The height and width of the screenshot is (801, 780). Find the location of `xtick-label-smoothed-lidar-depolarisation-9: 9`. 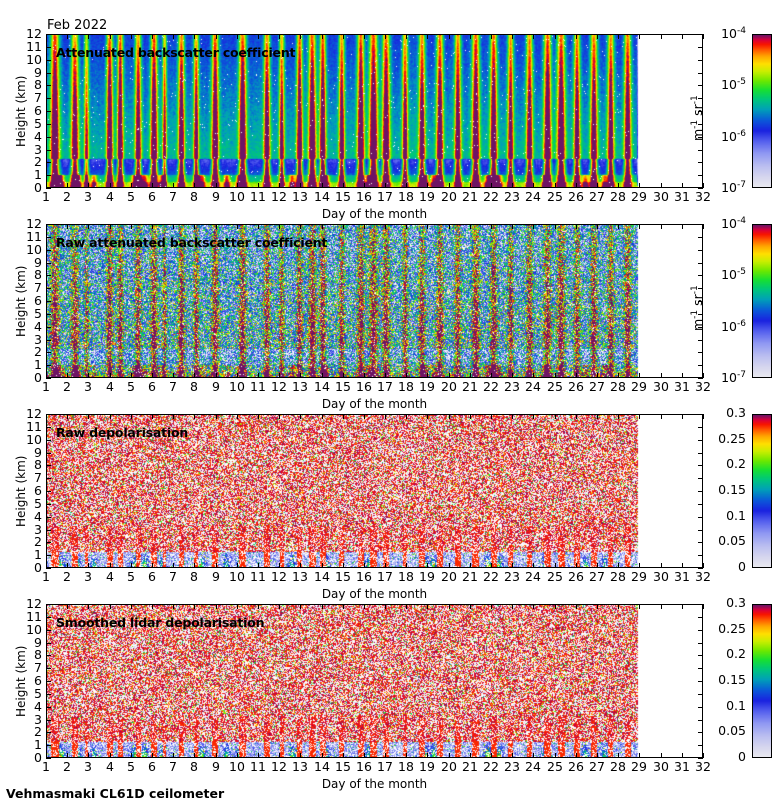

xtick-label-smoothed-lidar-depolarisation-9: 9 is located at coordinates (216, 766).